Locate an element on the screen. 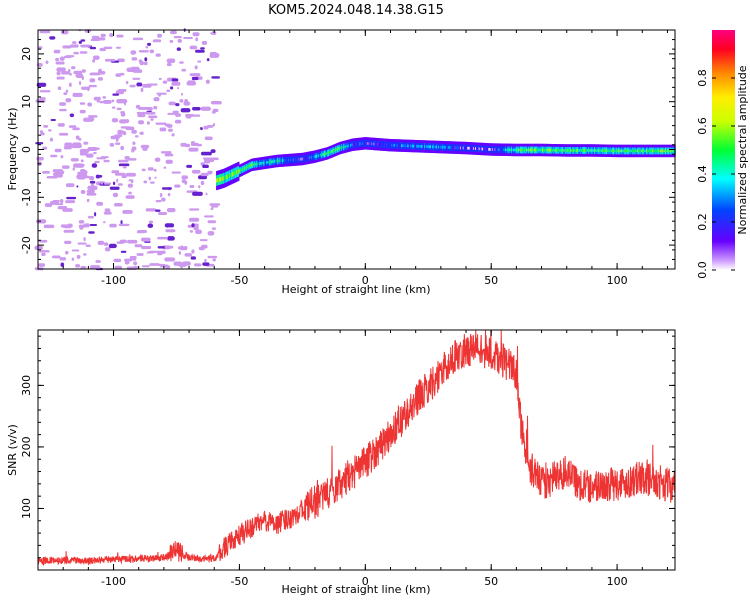 This screenshot has width=750, height=600. y-tick-label: 300 is located at coordinates (26, 385).